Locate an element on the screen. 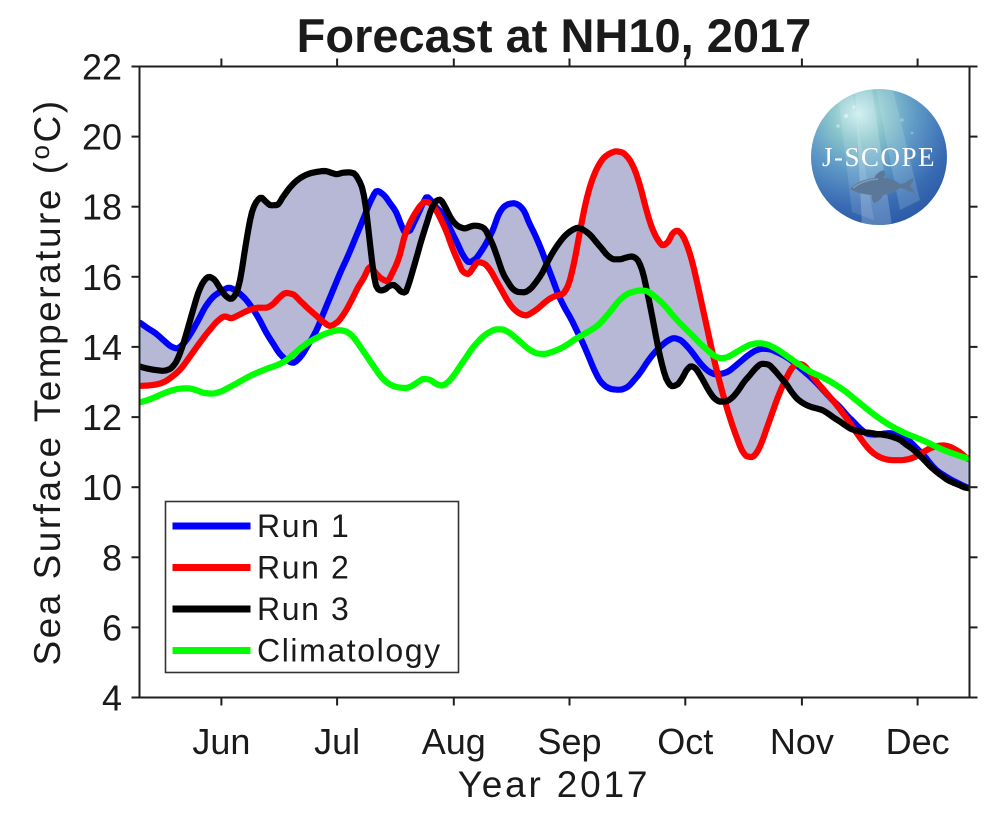 Image resolution: width=1000 pixels, height=826 pixels. svg-text: Climatology is located at coordinates (349, 651).